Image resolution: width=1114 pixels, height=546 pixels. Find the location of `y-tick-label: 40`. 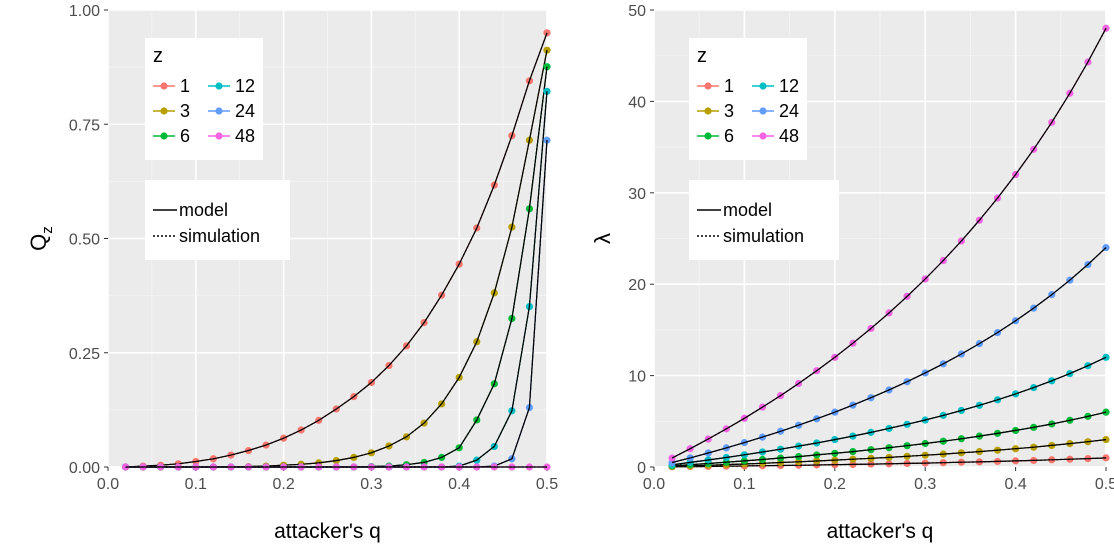

y-tick-label: 40 is located at coordinates (637, 102).